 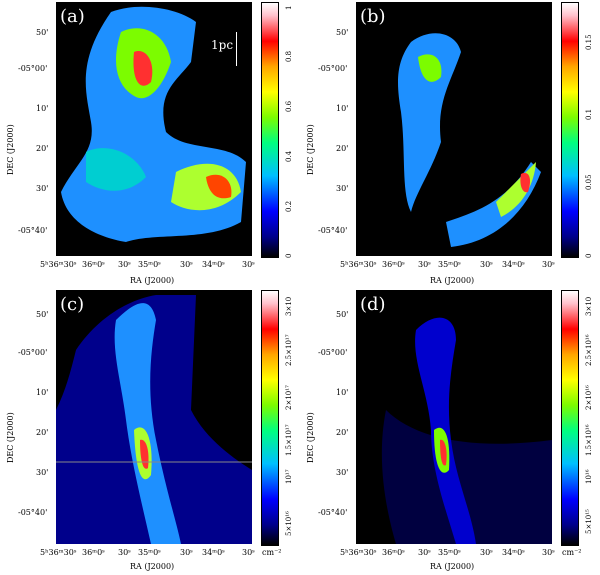 What do you see at coordinates (289, 397) in the screenshot?
I see `cbar-tick: 2×10¹⁷` at bounding box center [289, 397].